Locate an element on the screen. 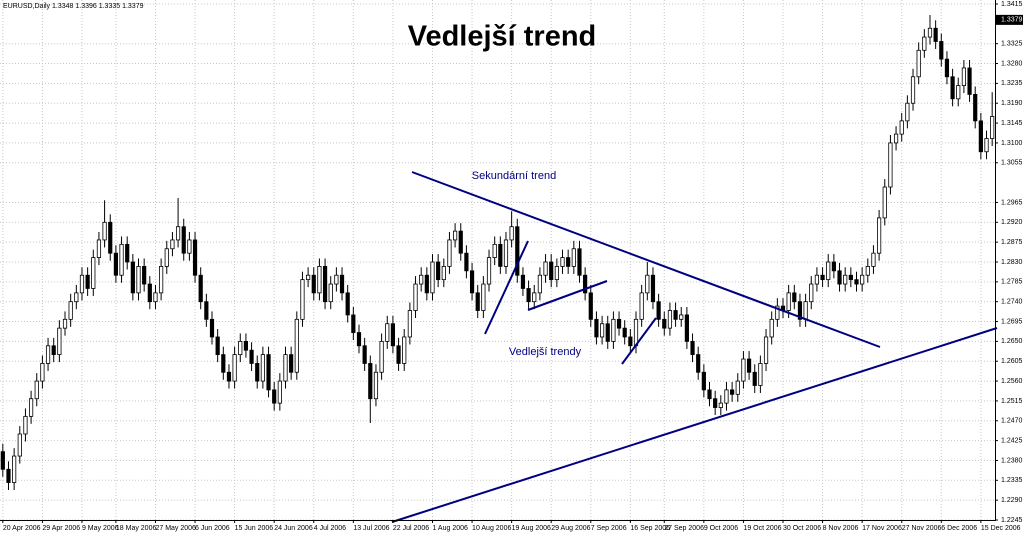 The image size is (1023, 539). x-tick-label: 27 May 2006 is located at coordinates (175, 528).